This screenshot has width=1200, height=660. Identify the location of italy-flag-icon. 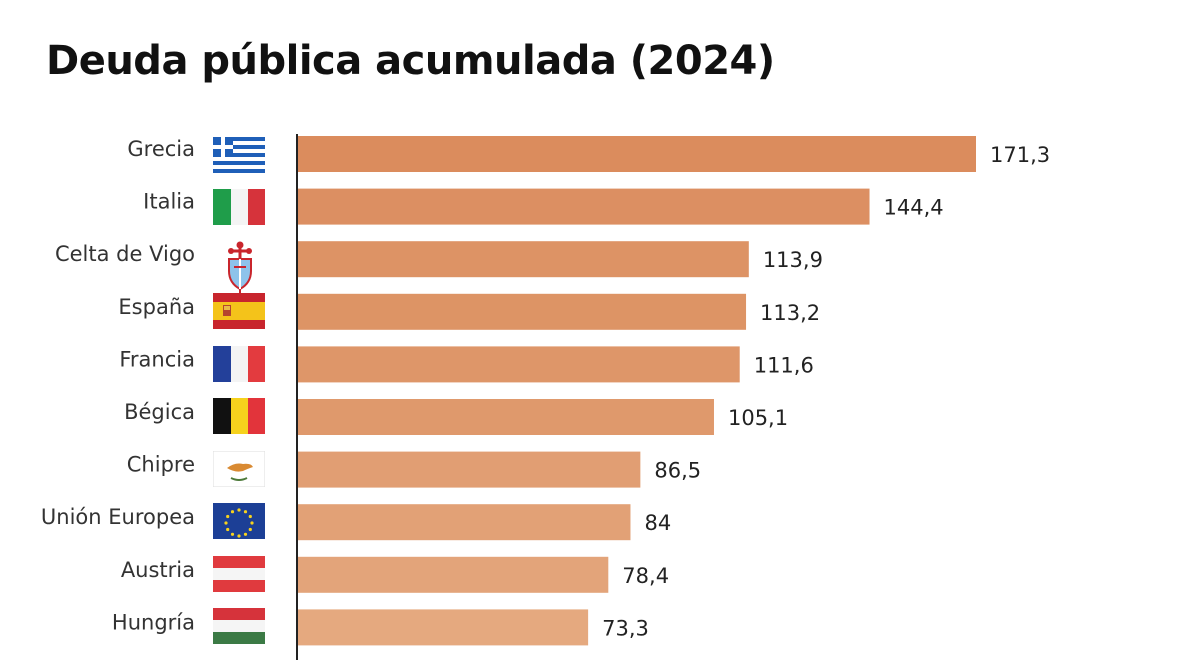
(239, 207).